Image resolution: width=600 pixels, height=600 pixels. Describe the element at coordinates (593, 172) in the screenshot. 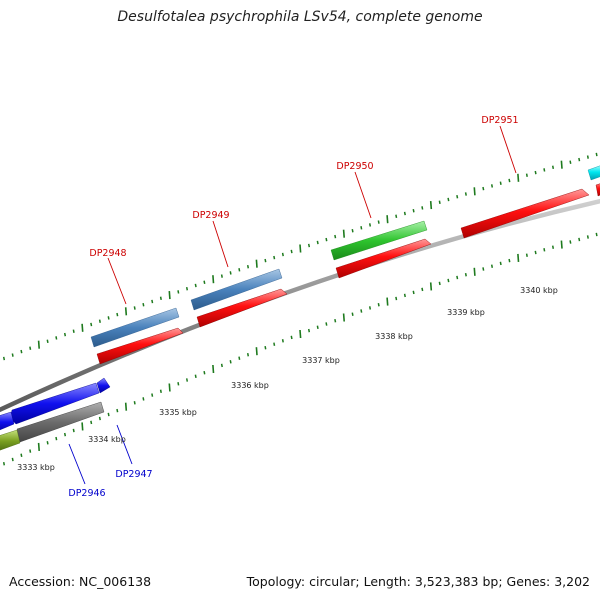

I see `gene-next-cyan-bar` at that location.